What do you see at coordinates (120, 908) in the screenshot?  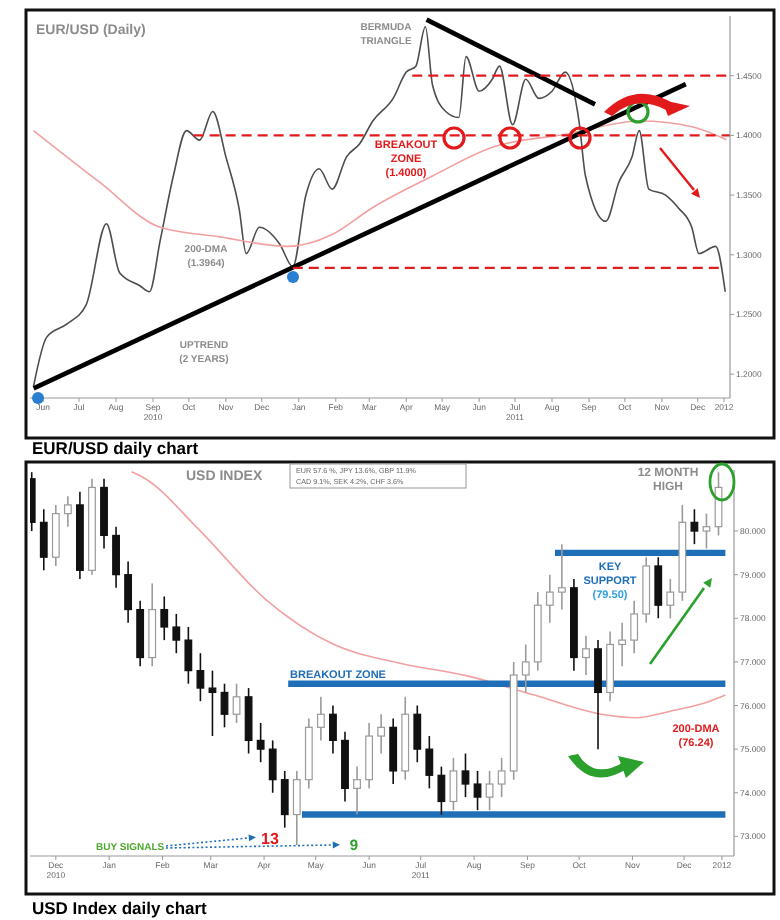 I see `text: USD Index daily chart` at bounding box center [120, 908].